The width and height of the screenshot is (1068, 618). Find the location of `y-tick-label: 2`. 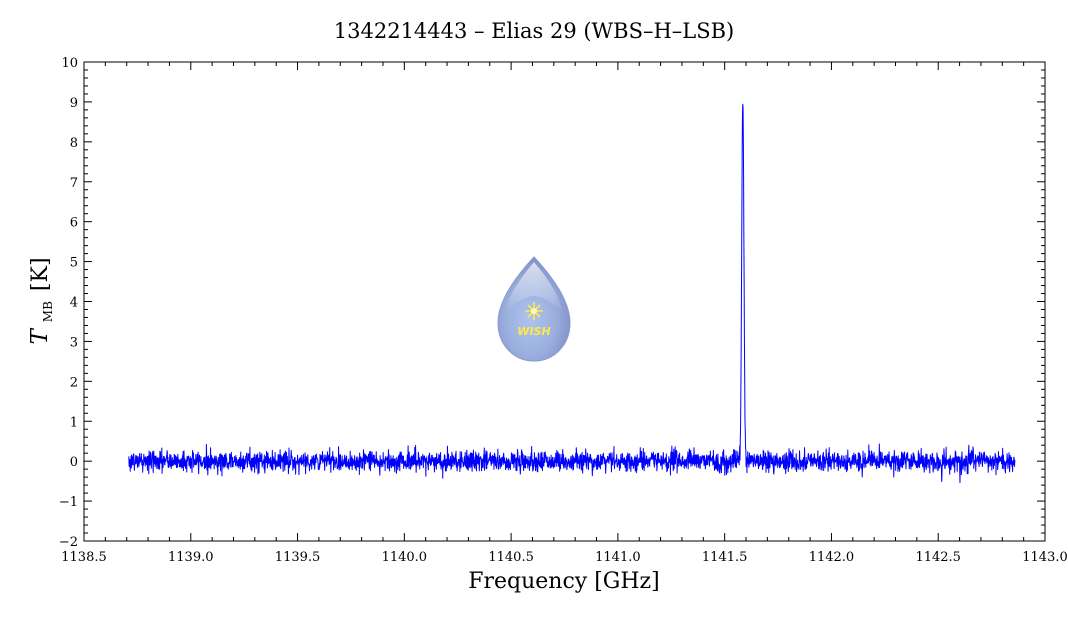

y-tick-label: 2 is located at coordinates (74, 382).